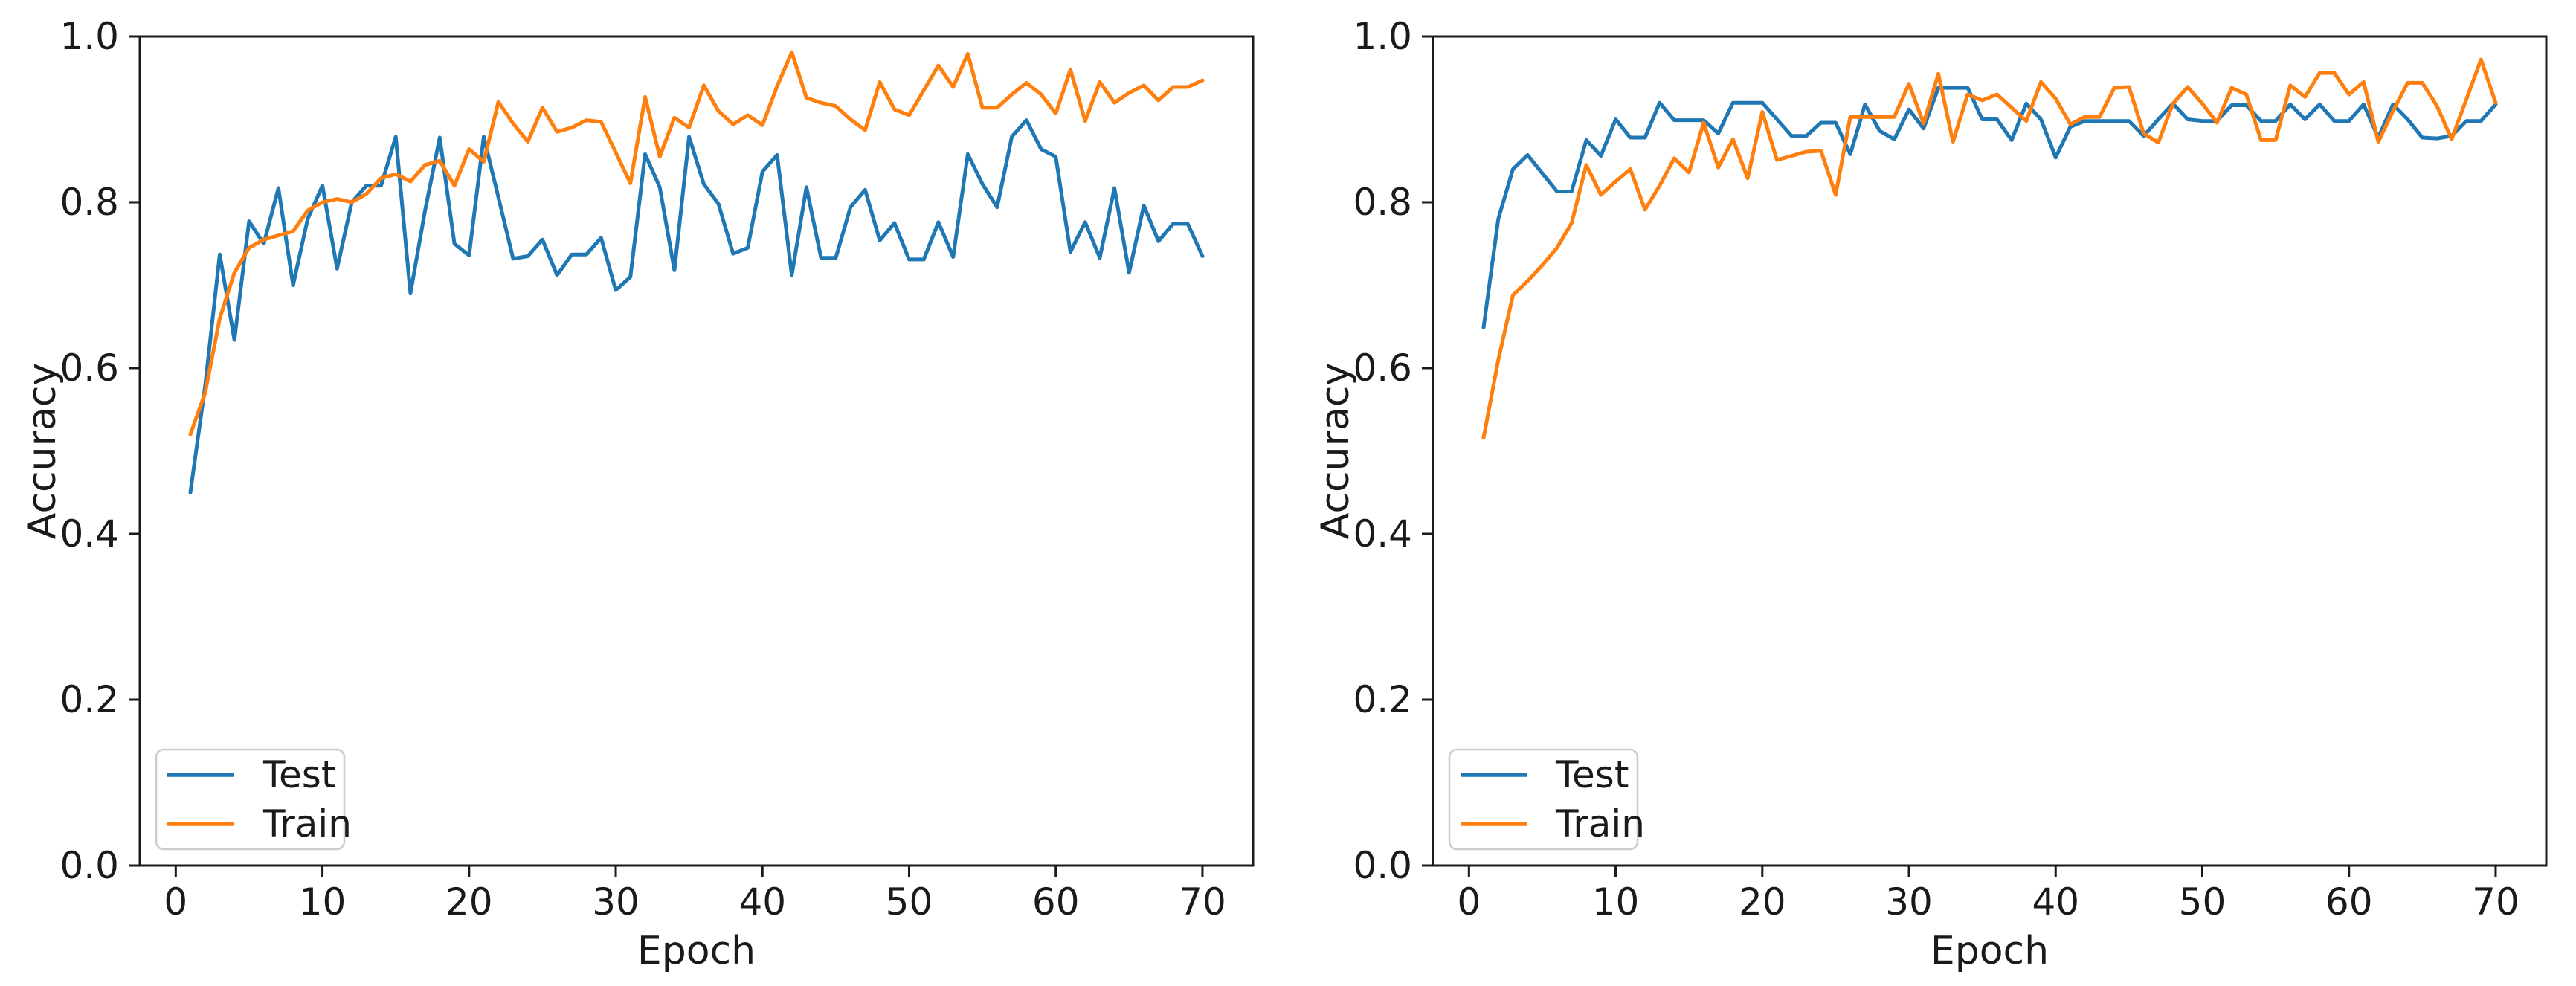 This screenshot has height=986, width=2576. Describe the element at coordinates (1989, 208) in the screenshot. I see `test-line` at that location.